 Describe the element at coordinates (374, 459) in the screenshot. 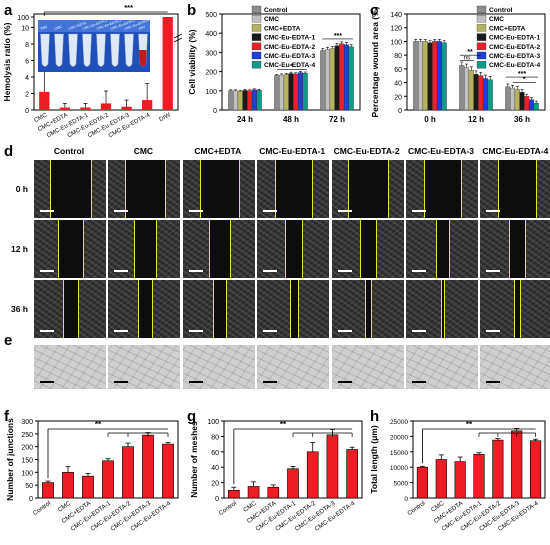

I see `y-axis-label: Total length (μm)` at that location.